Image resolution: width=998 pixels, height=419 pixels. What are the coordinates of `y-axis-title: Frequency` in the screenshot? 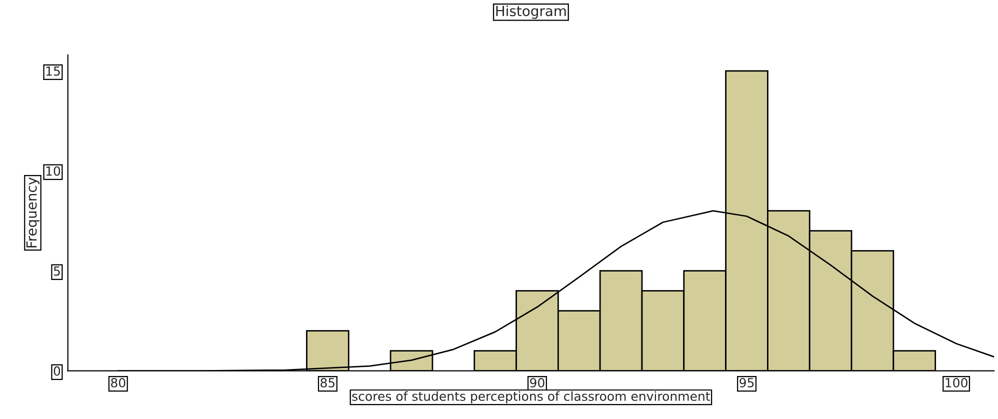 It's located at (33, 212).